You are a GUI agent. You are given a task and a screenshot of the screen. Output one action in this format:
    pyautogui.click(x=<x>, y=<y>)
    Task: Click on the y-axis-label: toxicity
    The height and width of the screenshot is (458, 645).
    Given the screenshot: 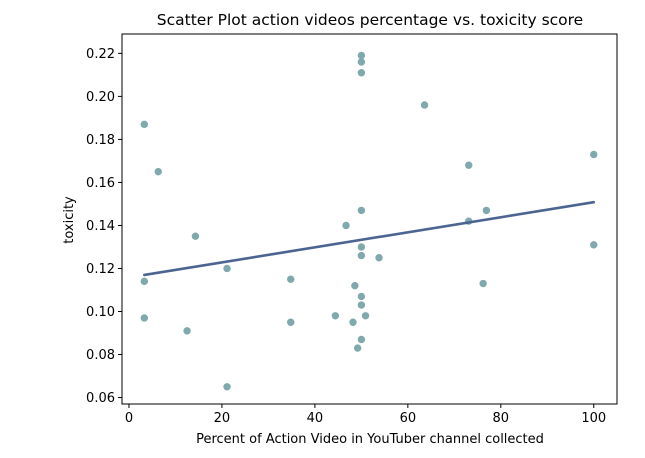 What is the action you would take?
    pyautogui.click(x=69, y=220)
    